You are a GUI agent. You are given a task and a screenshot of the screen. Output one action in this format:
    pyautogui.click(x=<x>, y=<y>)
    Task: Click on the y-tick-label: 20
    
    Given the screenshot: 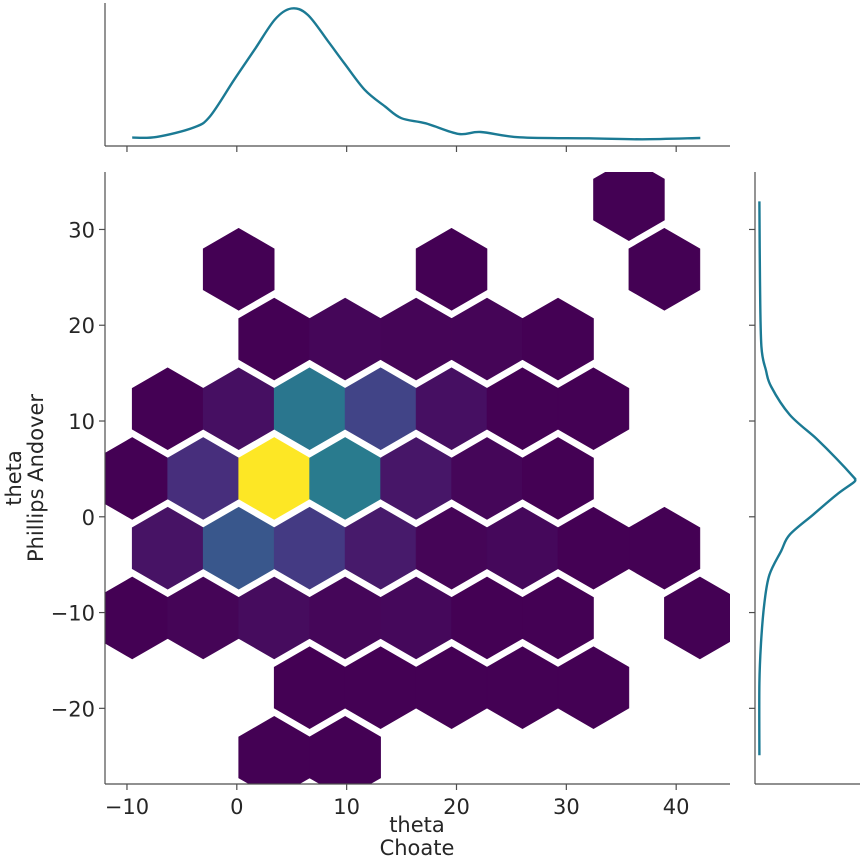 What is the action you would take?
    pyautogui.click(x=81, y=326)
    